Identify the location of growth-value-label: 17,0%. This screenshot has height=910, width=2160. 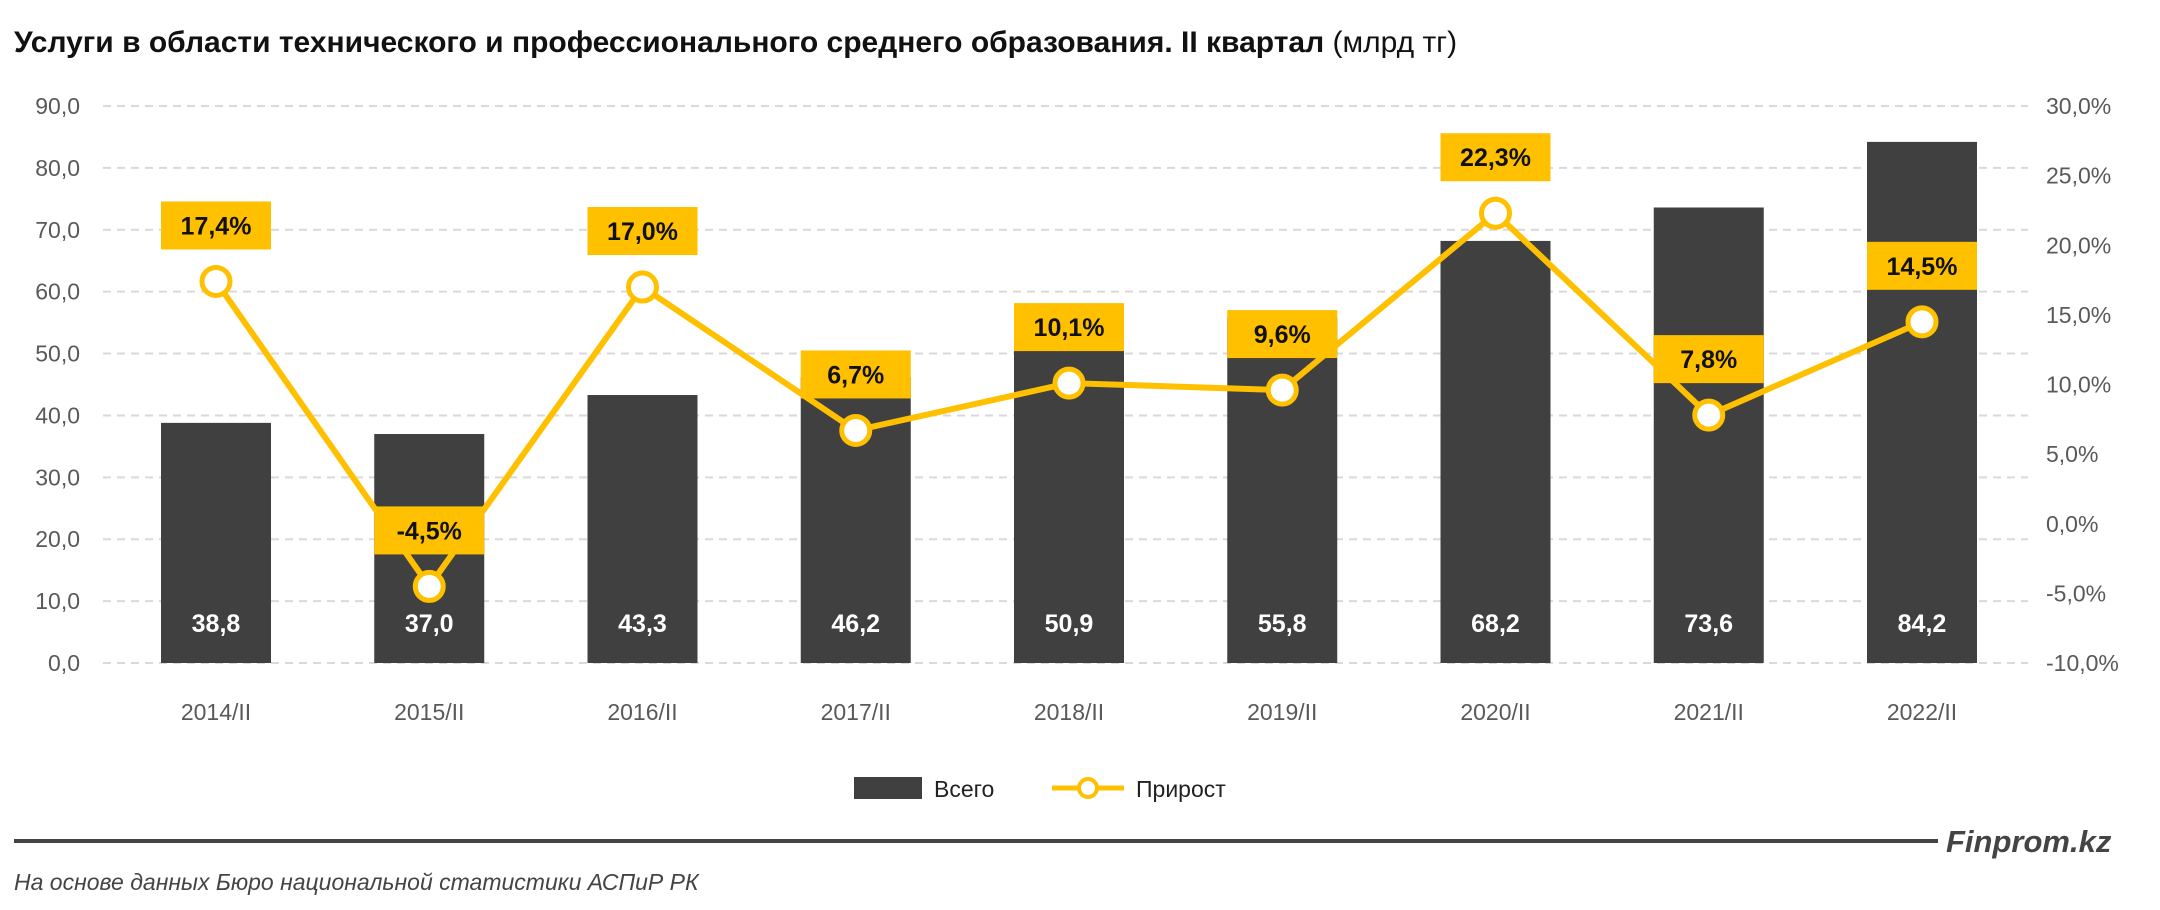
(642, 232).